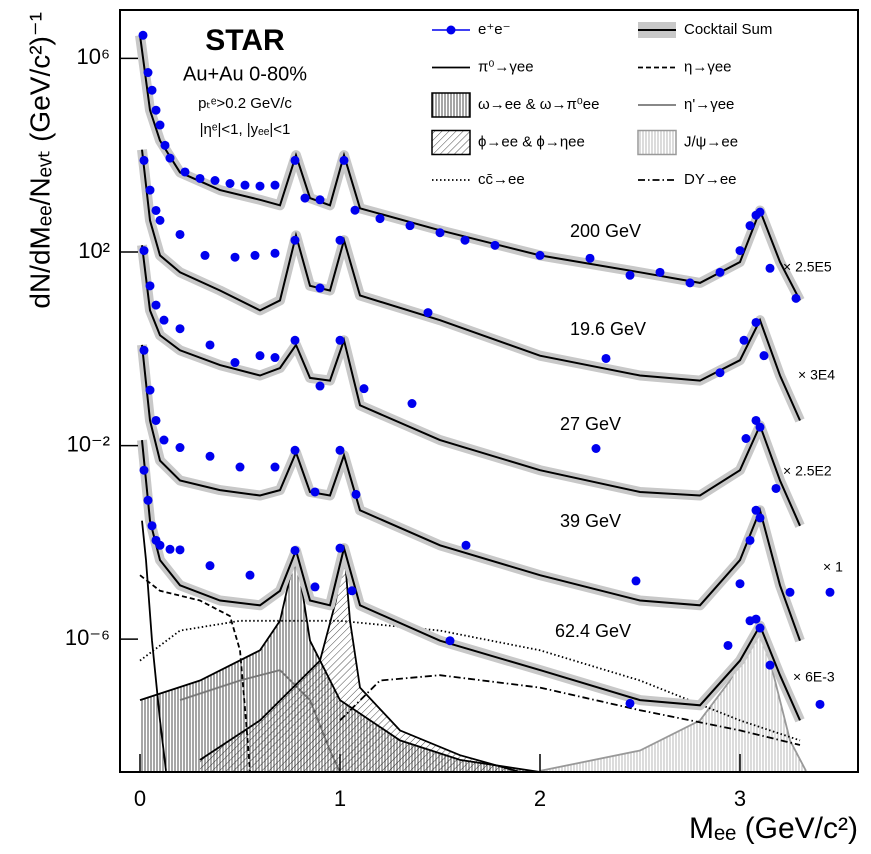  Describe the element at coordinates (340, 798) in the screenshot. I see `x-tick-label: 1` at that location.